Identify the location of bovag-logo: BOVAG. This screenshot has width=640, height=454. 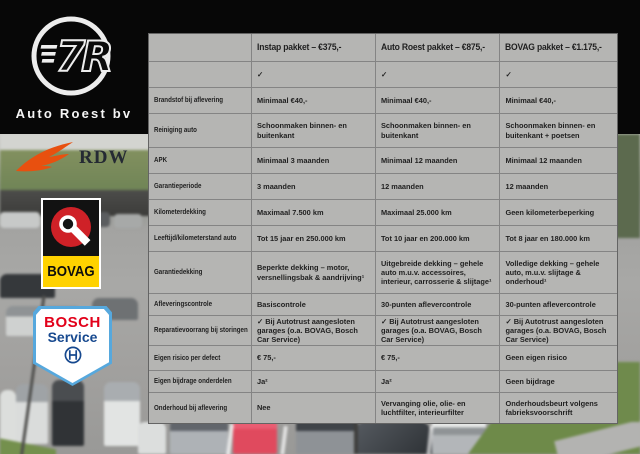
(71, 243).